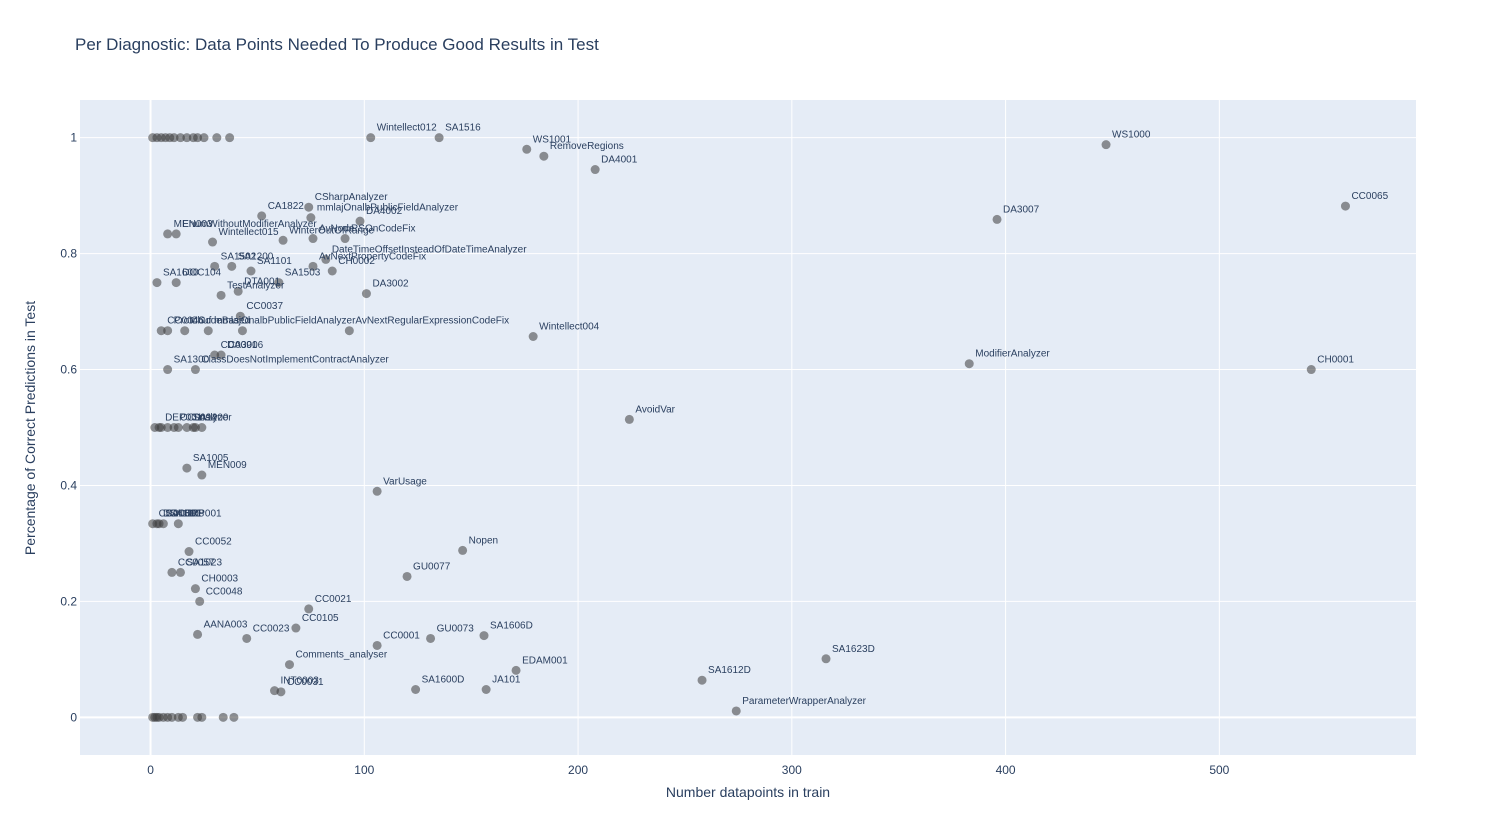 The width and height of the screenshot is (1496, 836). What do you see at coordinates (213, 542) in the screenshot?
I see `point-label: CC0052` at bounding box center [213, 542].